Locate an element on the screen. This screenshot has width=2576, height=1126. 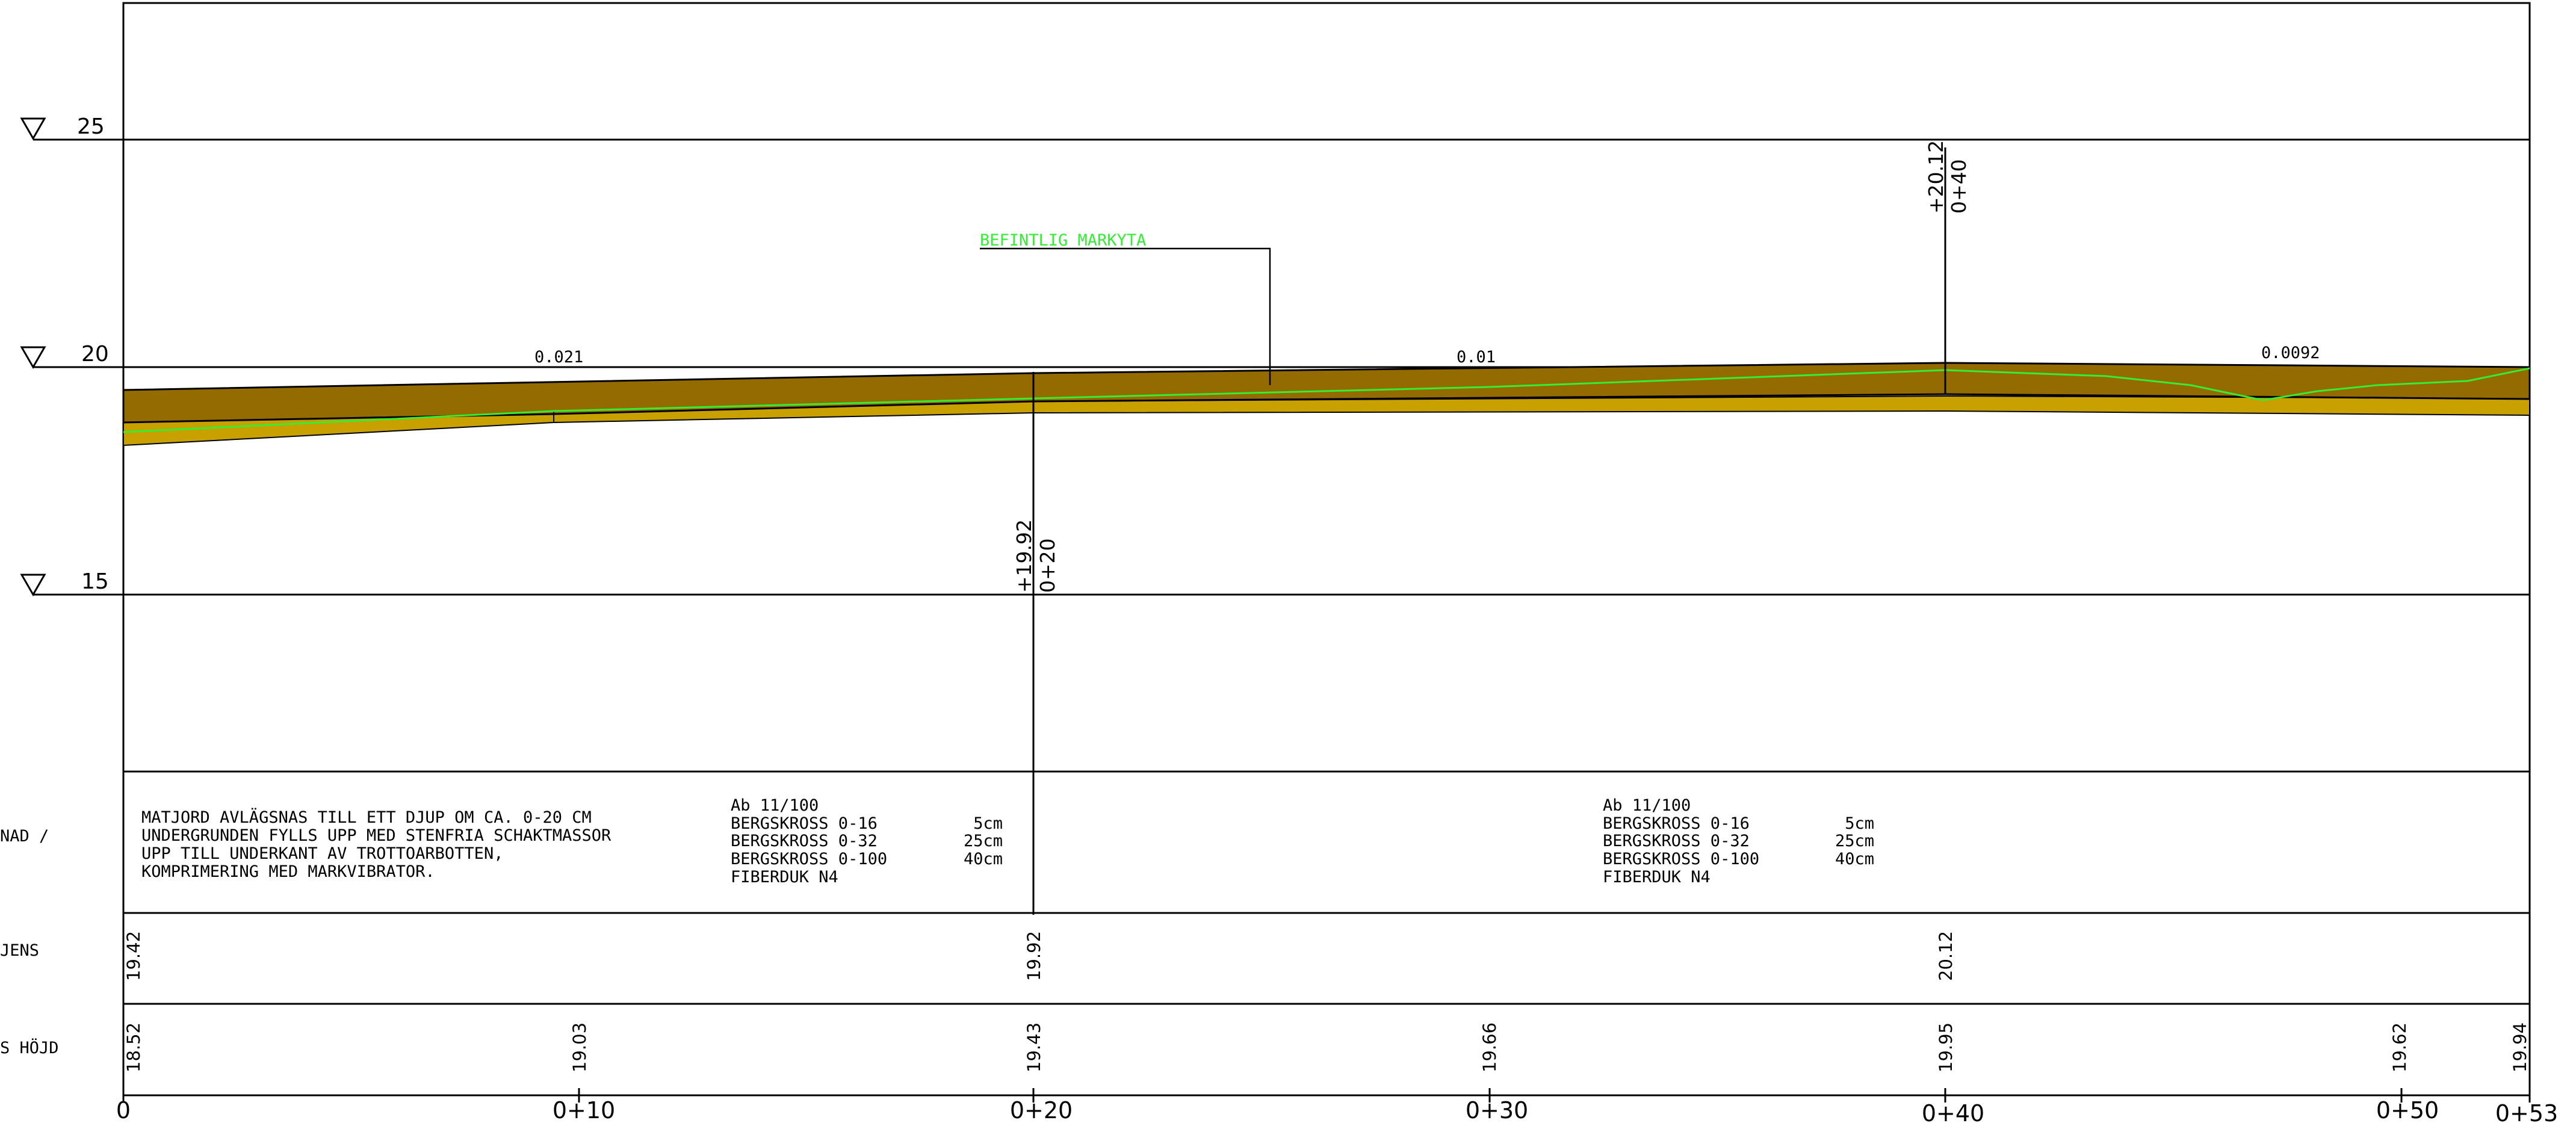
design-elevation: 19.42 is located at coordinates (133, 956).